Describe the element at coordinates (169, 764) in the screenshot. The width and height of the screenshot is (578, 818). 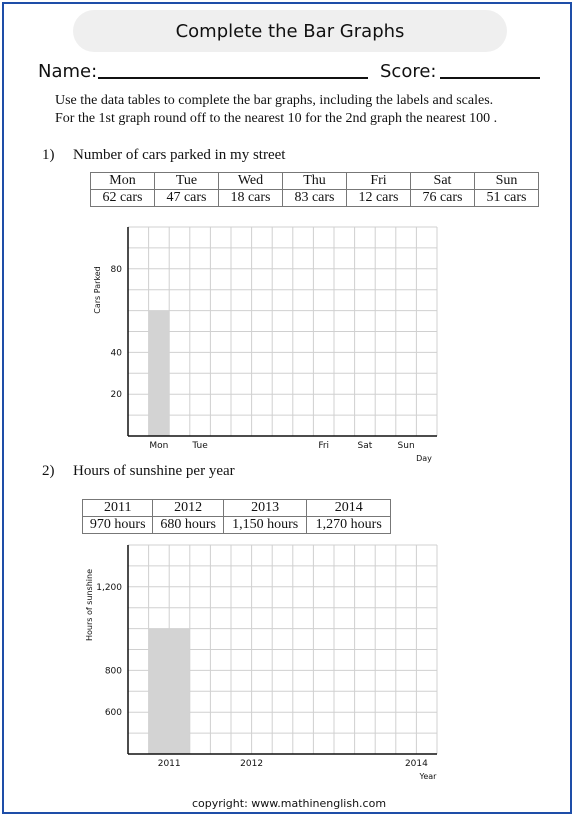
I see `x-tick-label: 2011` at that location.